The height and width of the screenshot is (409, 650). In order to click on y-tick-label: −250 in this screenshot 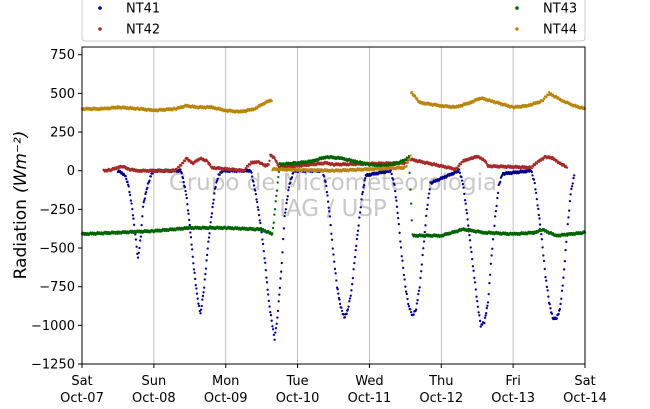, I will do `click(57, 210)`.